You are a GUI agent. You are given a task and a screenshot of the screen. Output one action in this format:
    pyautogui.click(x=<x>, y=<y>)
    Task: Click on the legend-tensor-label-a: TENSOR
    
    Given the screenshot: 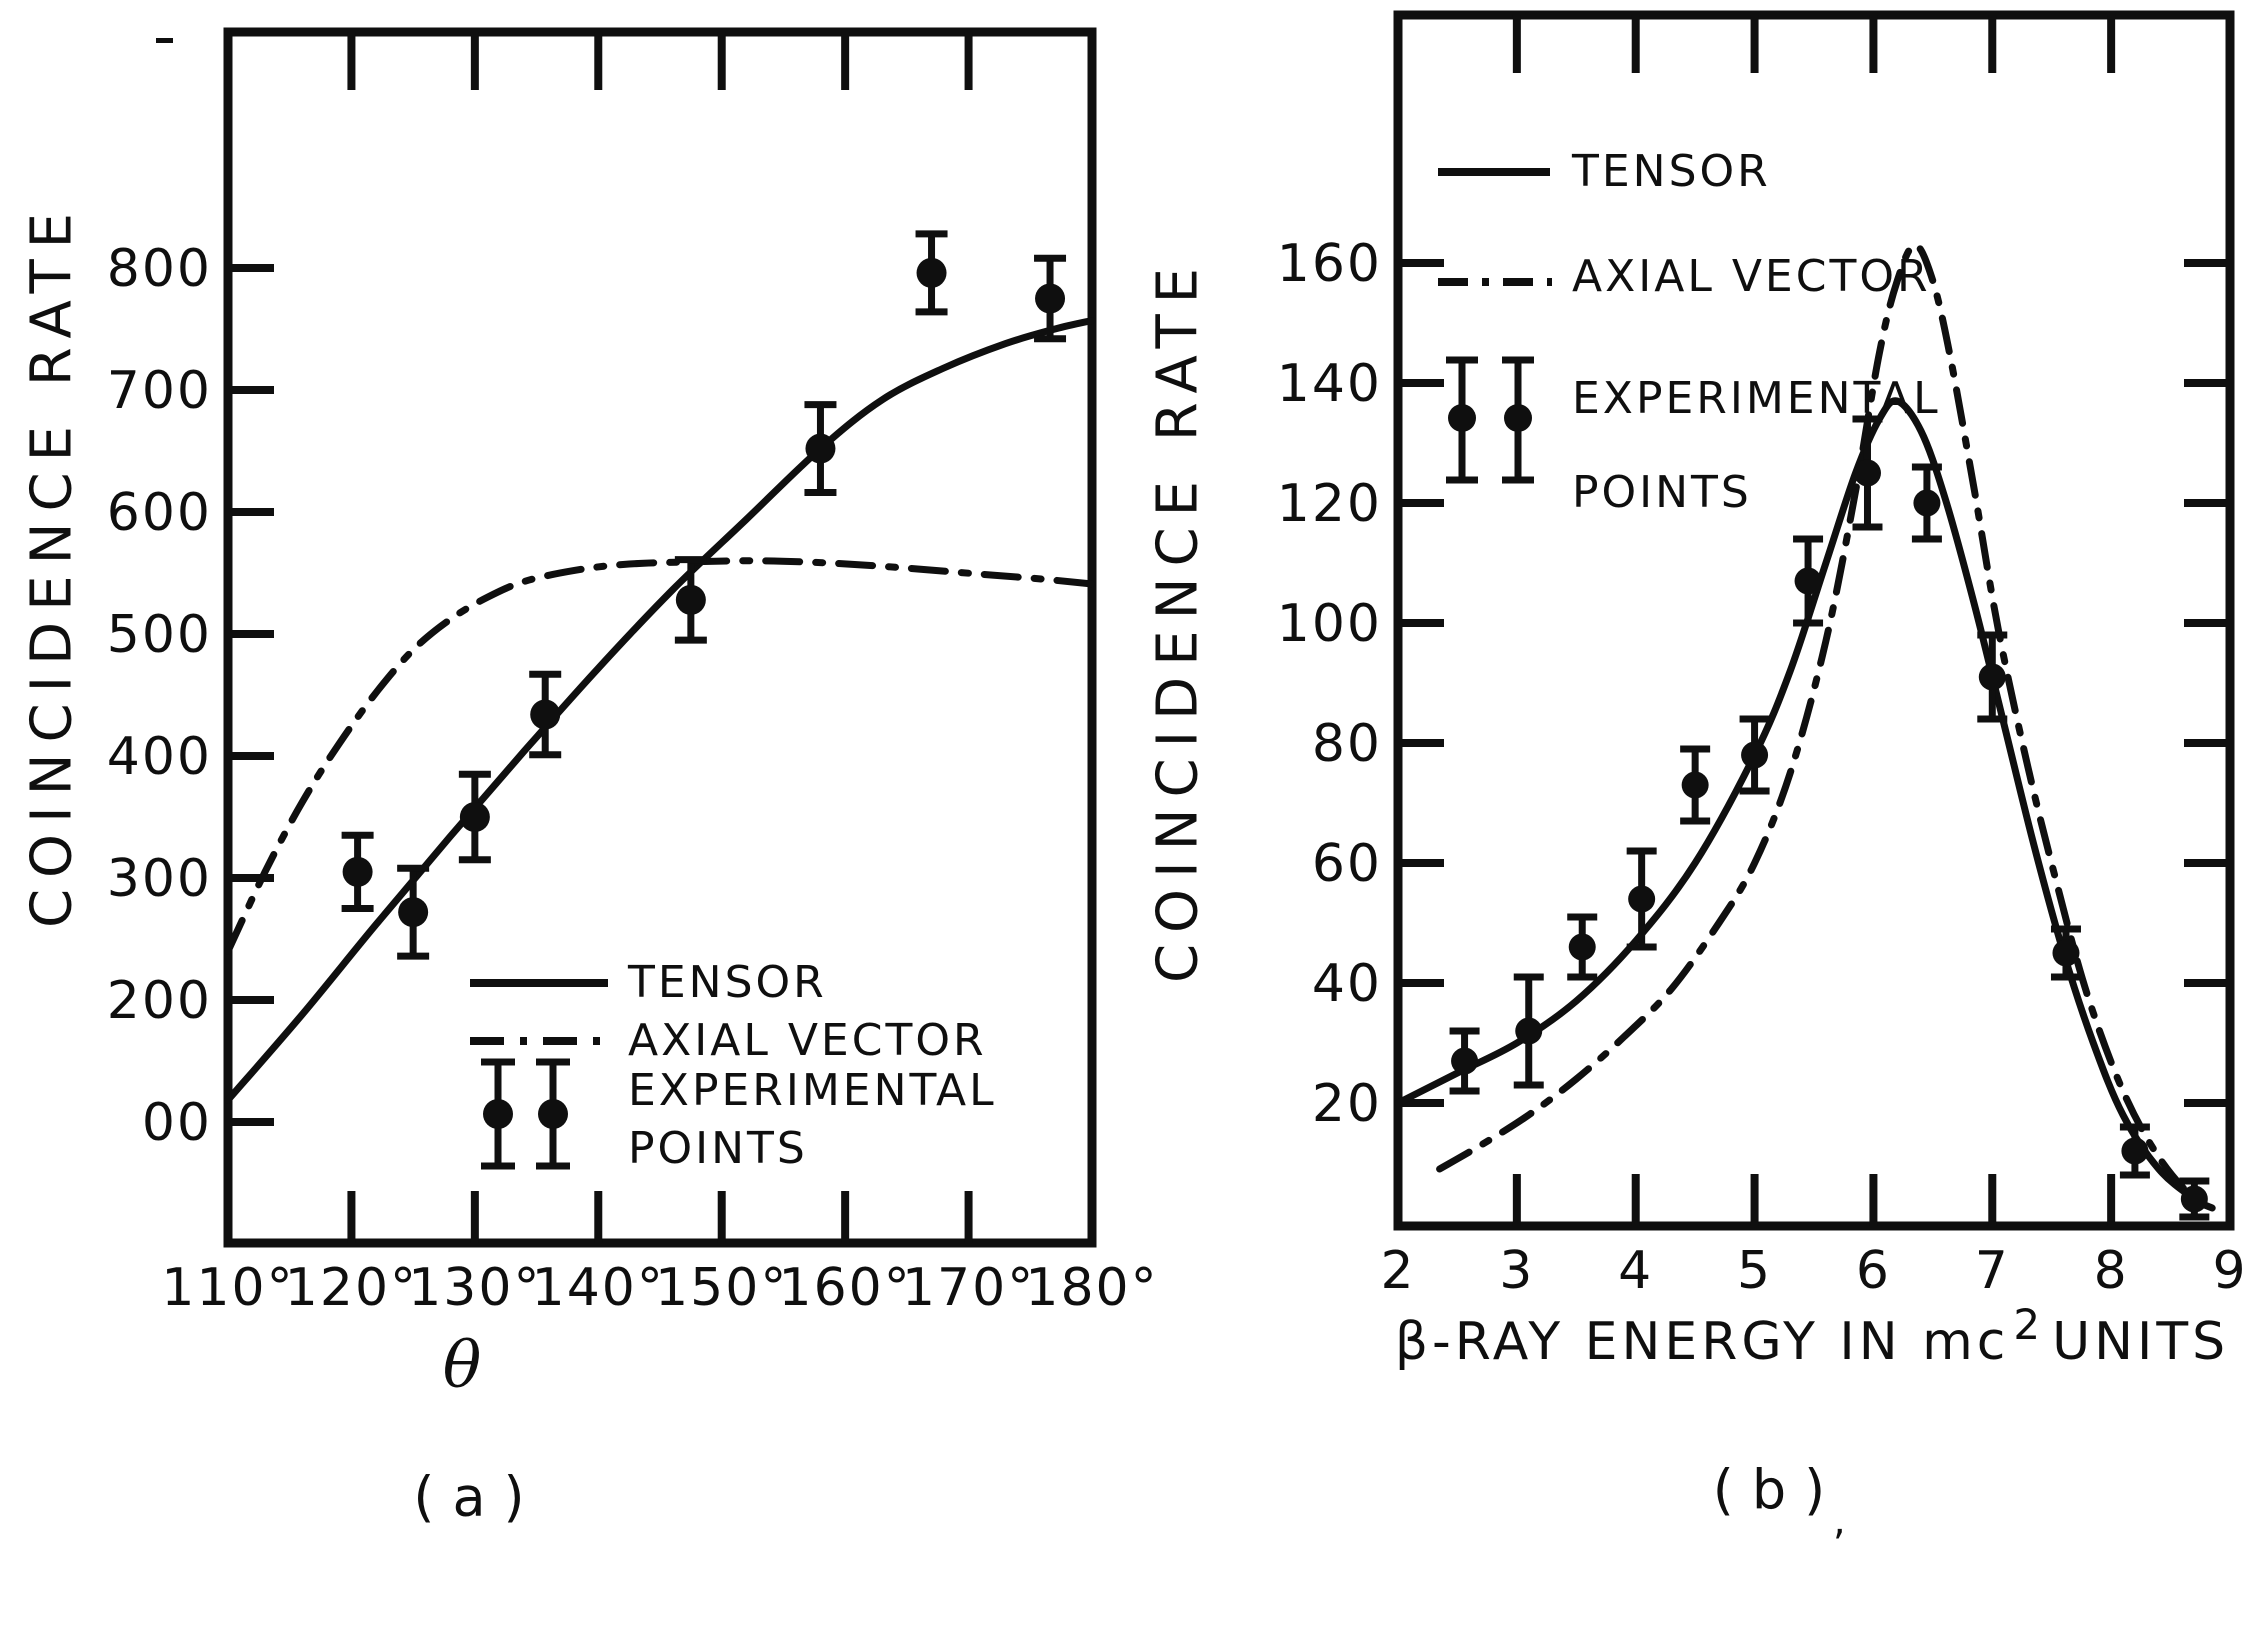 What is the action you would take?
    pyautogui.click(x=727, y=982)
    